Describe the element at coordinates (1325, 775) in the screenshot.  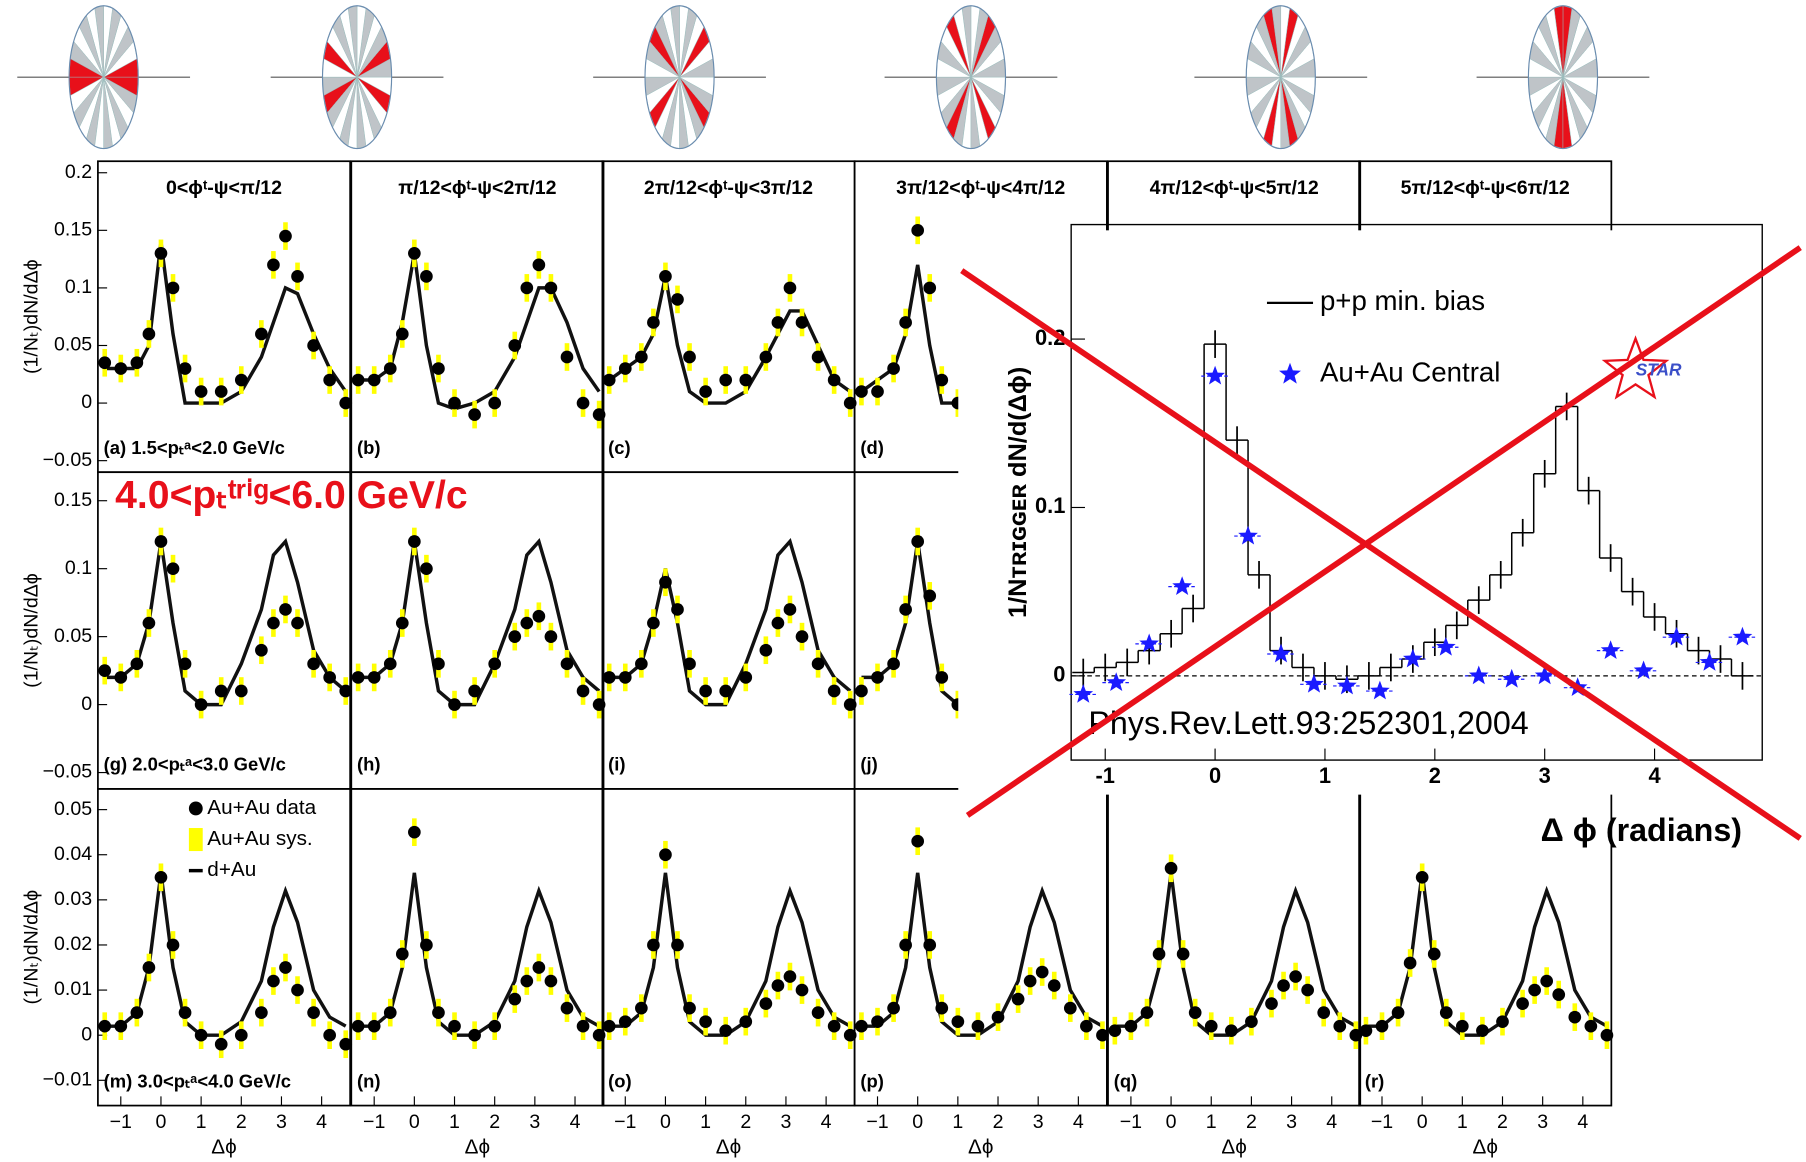
I see `x-tick-label: 1` at that location.